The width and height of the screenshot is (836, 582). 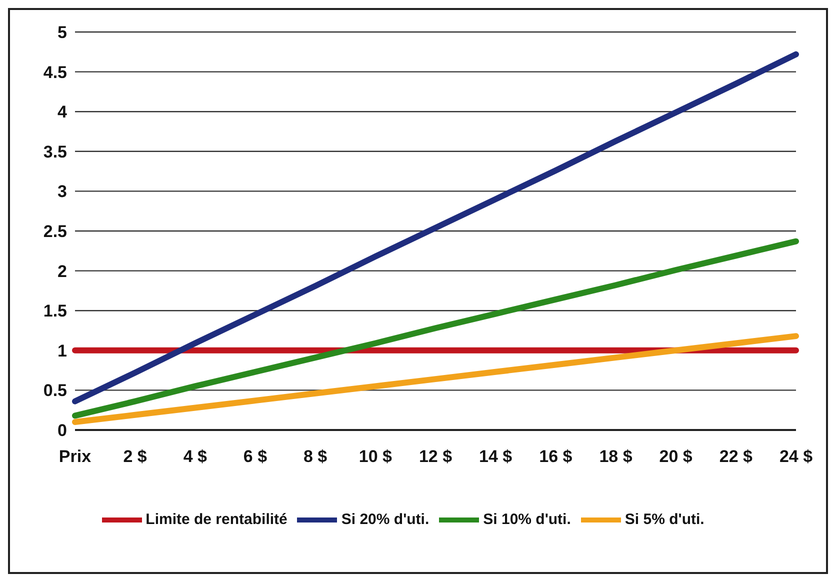 What do you see at coordinates (375, 456) in the screenshot?
I see `x-tick-label: 10 $` at bounding box center [375, 456].